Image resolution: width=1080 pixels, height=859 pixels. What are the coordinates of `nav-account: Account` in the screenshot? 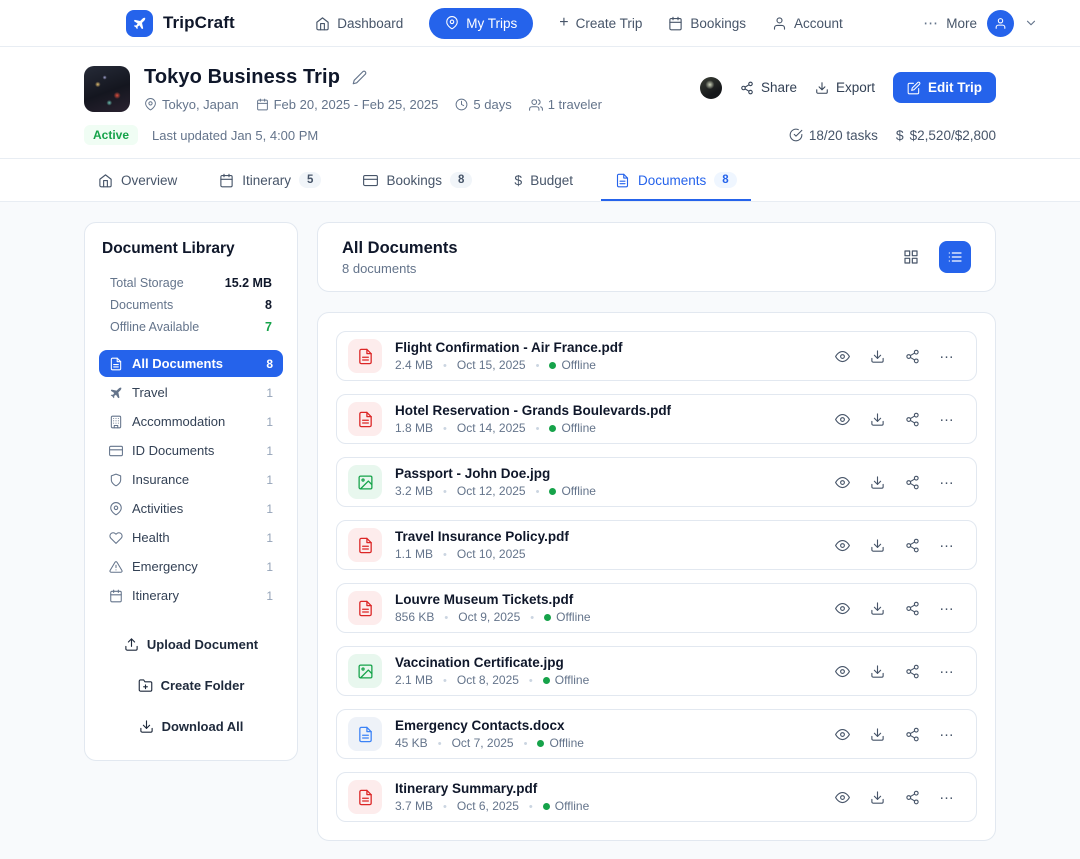 It's located at (807, 23).